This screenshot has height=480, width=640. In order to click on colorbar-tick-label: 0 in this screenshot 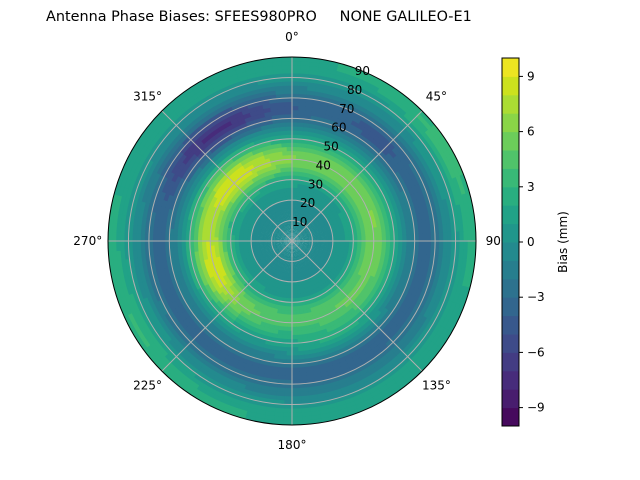, I will do `click(531, 242)`.